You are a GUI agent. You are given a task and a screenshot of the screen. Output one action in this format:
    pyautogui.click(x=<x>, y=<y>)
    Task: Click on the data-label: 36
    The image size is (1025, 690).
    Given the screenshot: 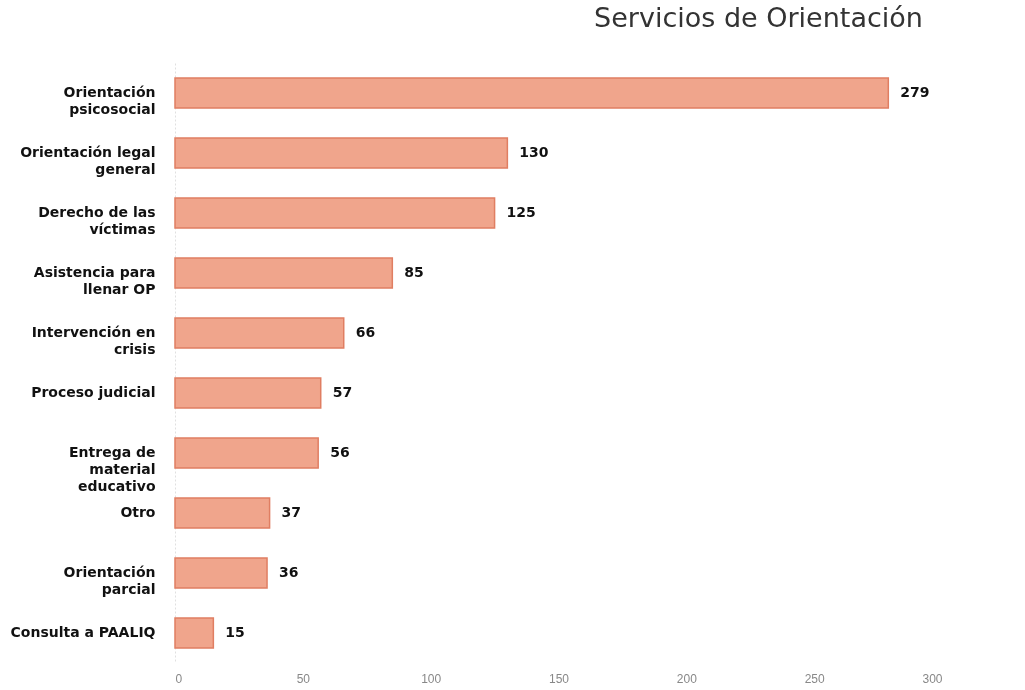 What is the action you would take?
    pyautogui.click(x=289, y=572)
    